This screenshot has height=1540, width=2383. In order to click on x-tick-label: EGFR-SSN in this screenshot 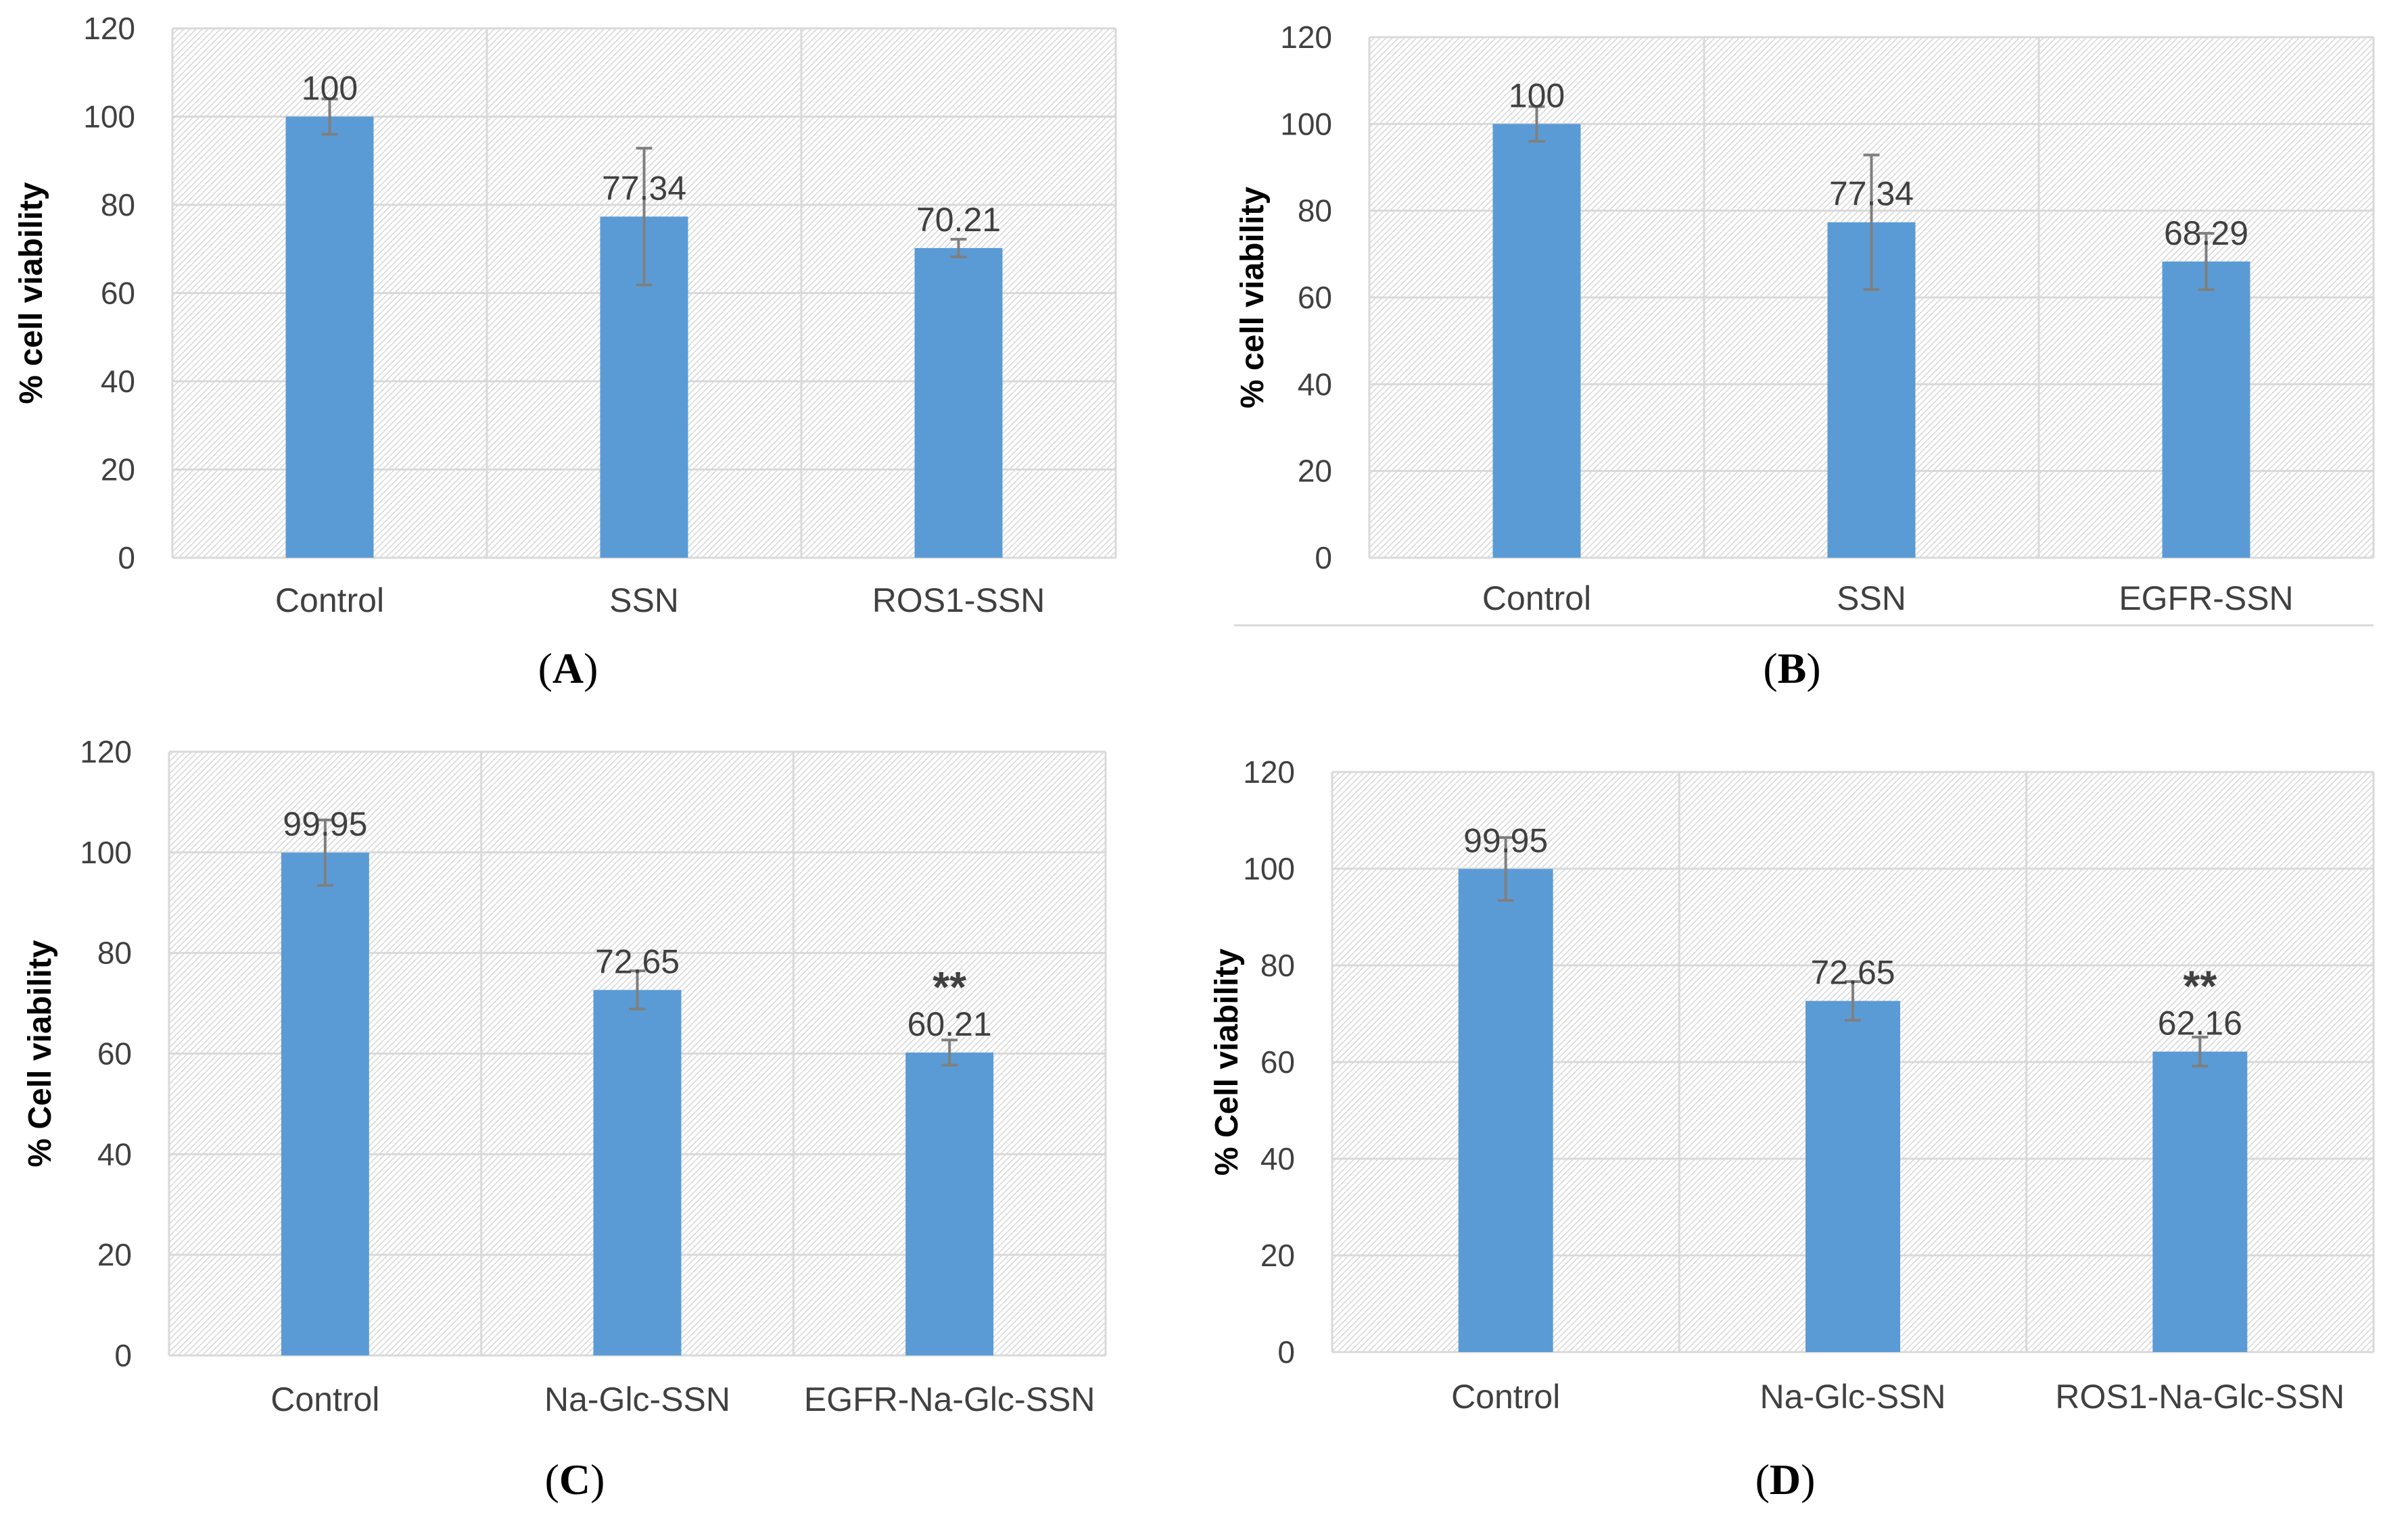, I will do `click(2206, 598)`.